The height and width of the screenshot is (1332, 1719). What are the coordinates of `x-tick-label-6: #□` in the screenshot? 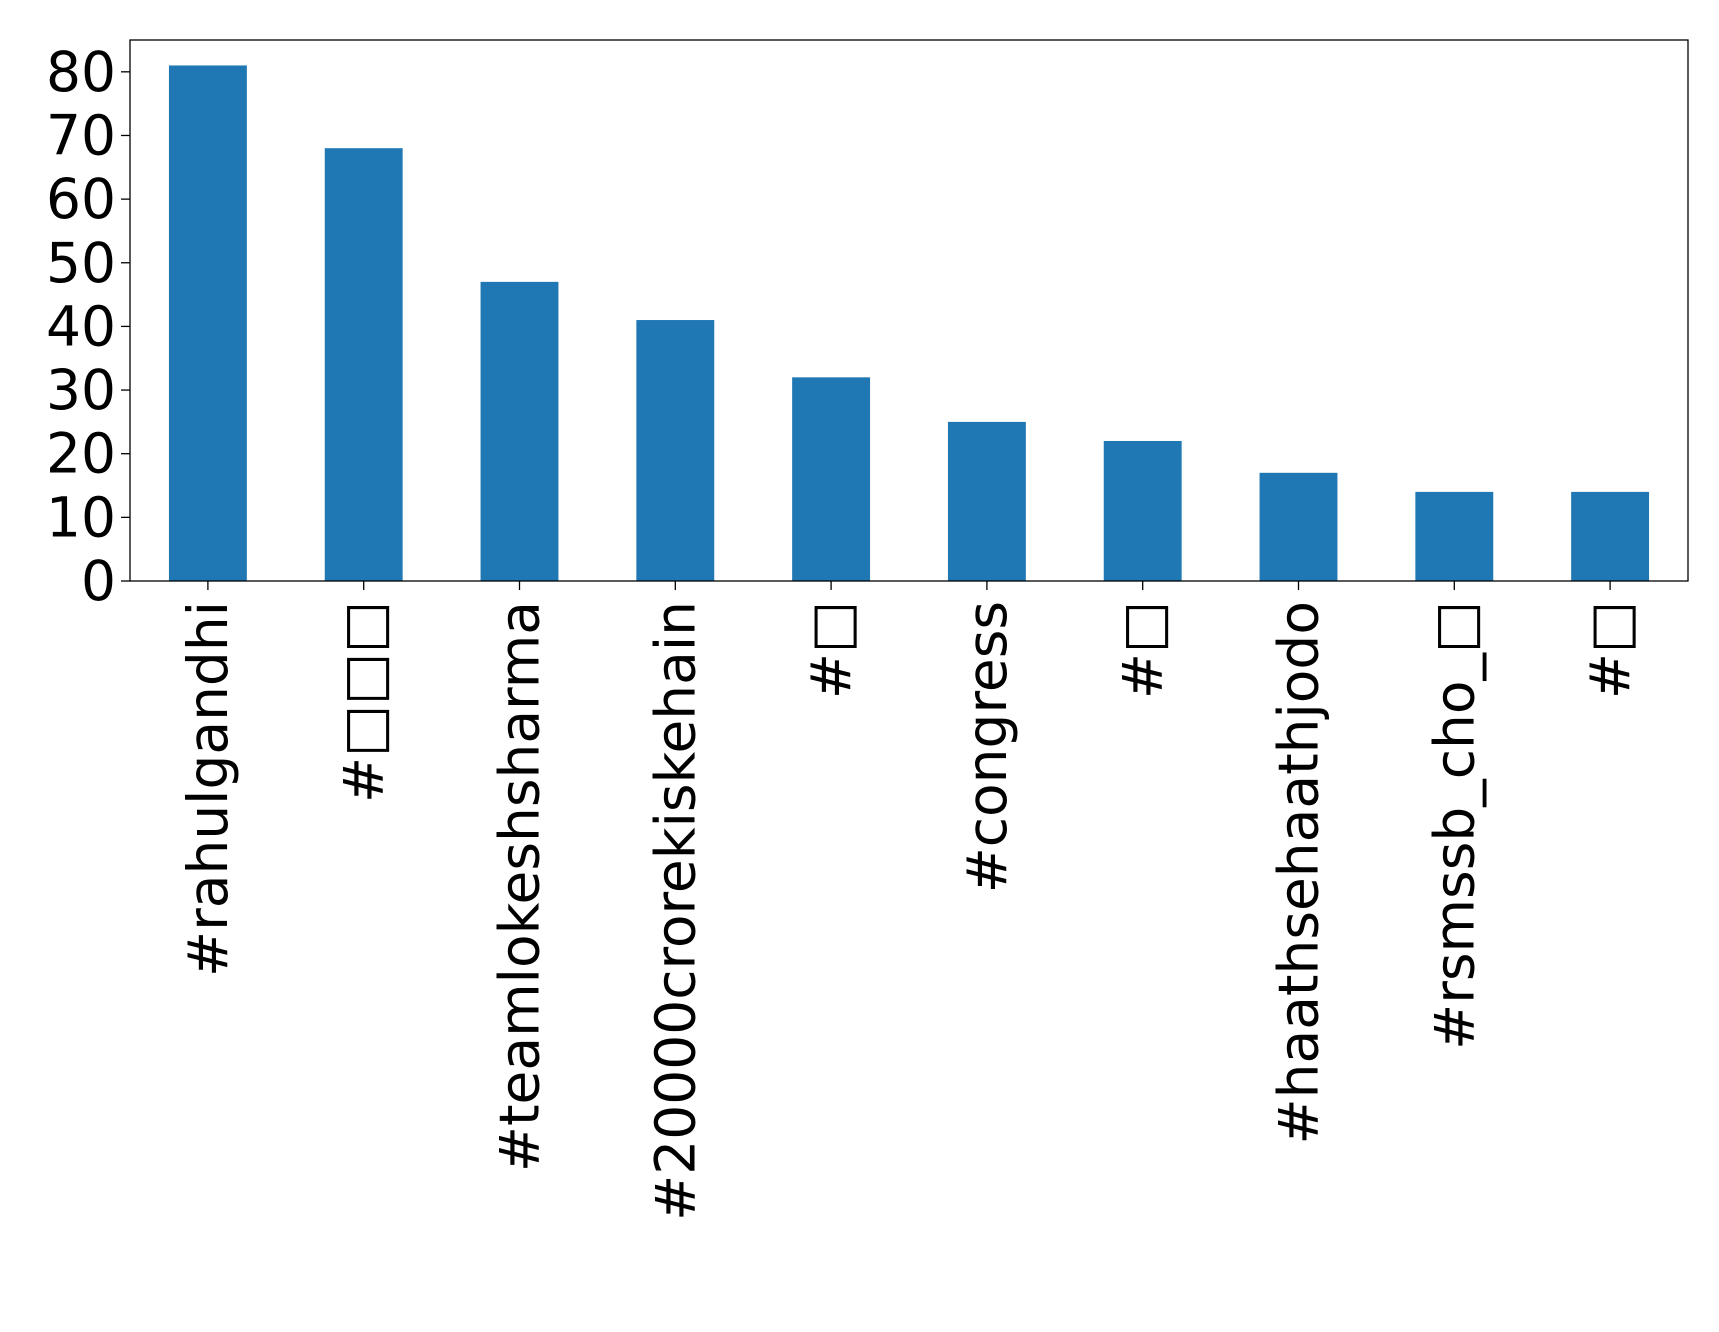 It's located at (1143, 650).